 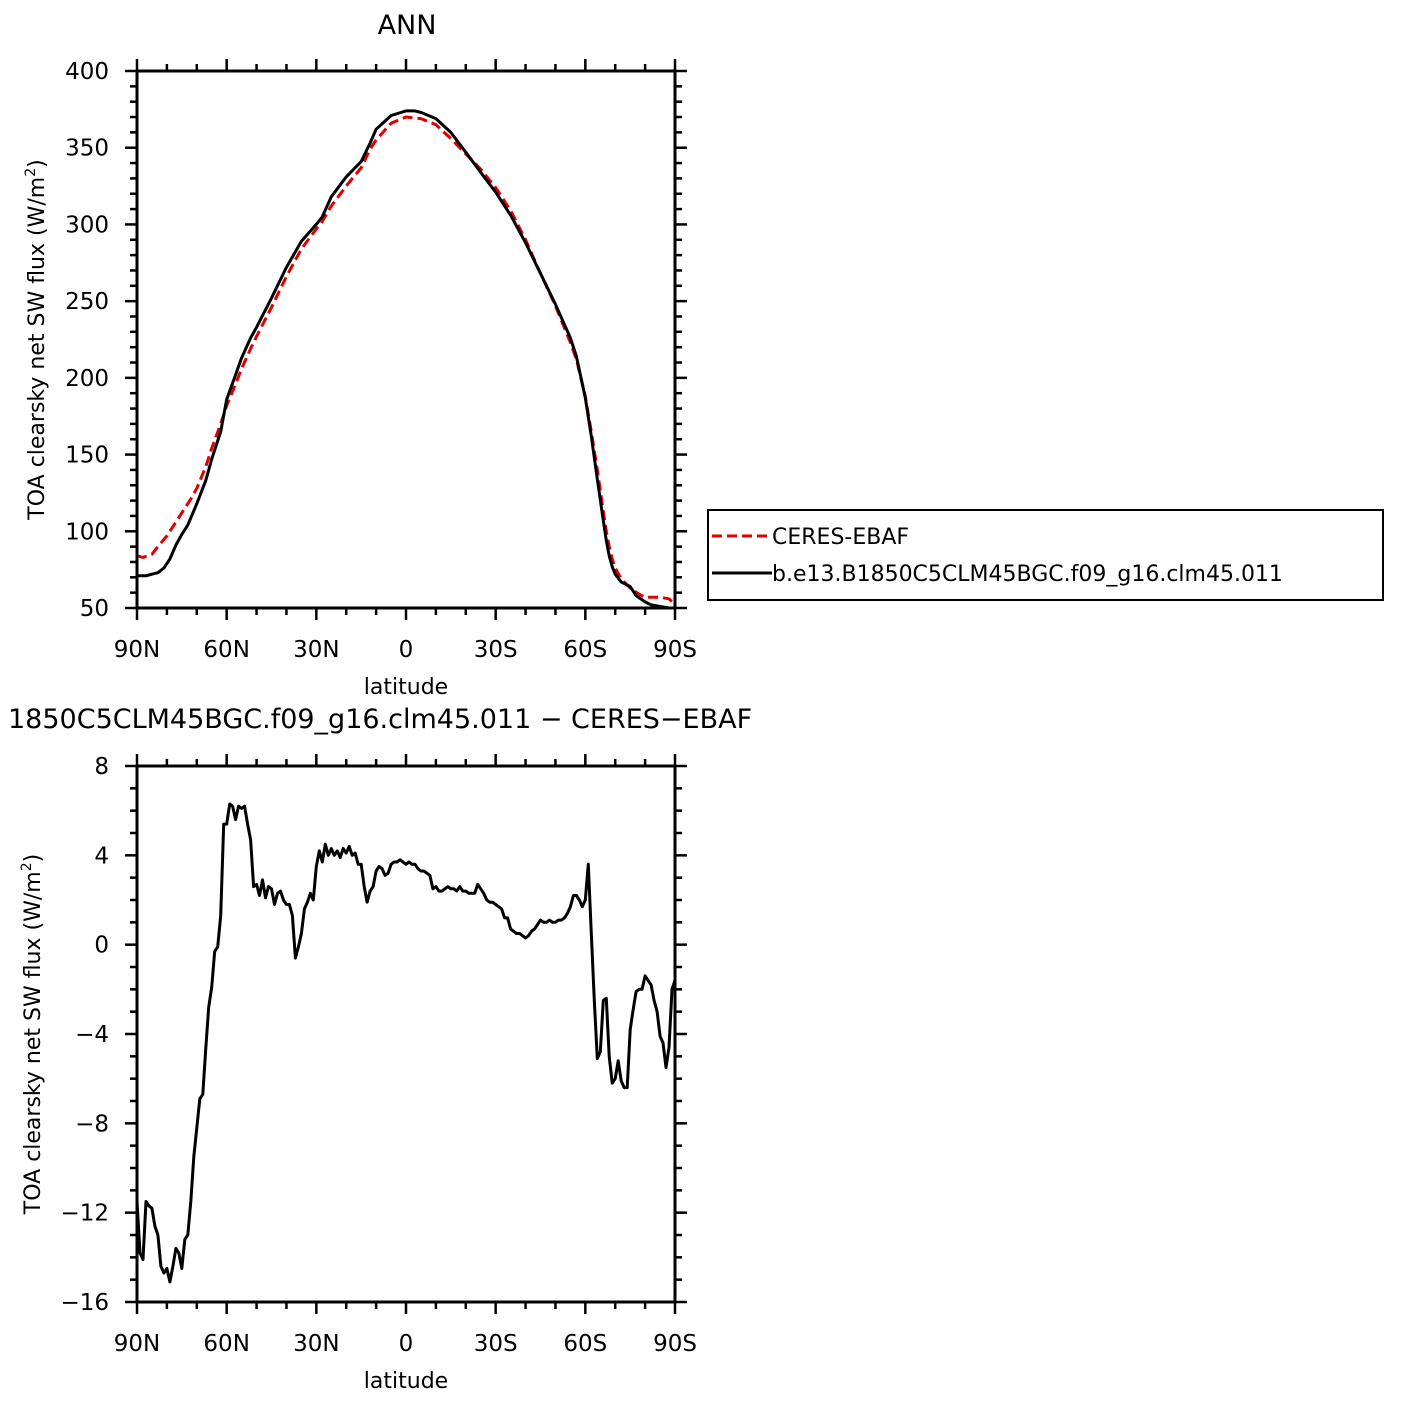 I want to click on y-tick-label: 100, so click(x=87, y=532).